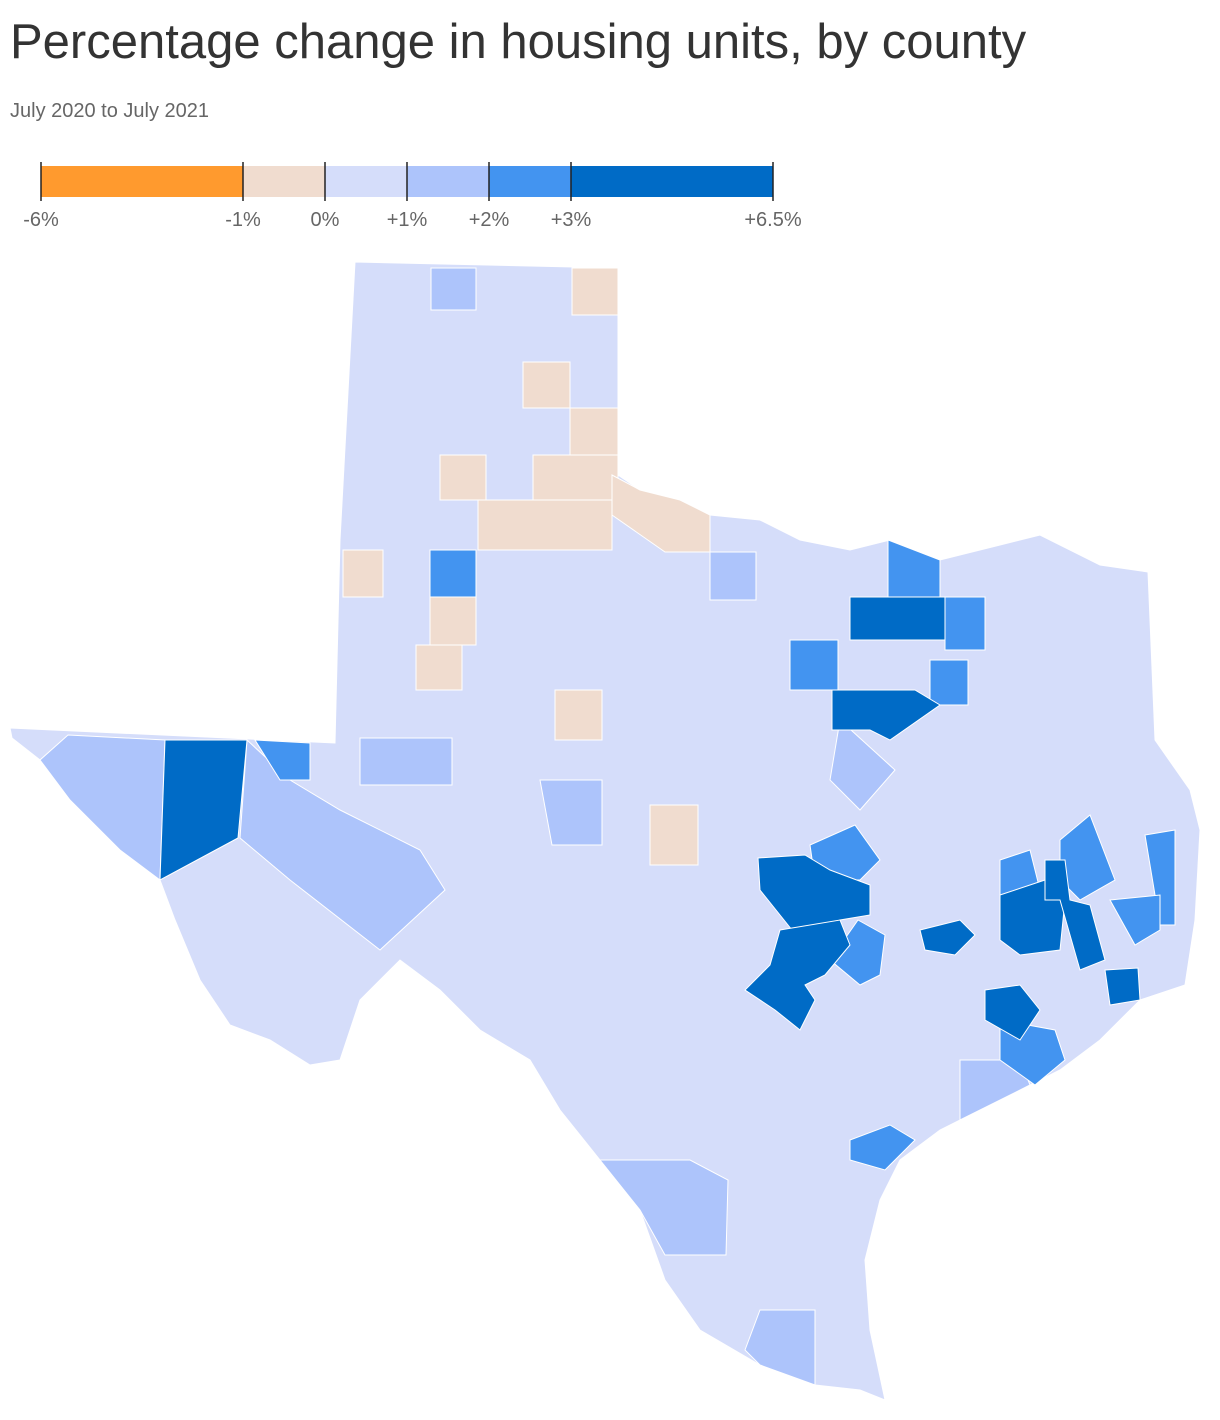  What do you see at coordinates (325, 220) in the screenshot?
I see `legend-tick-label: 0%` at bounding box center [325, 220].